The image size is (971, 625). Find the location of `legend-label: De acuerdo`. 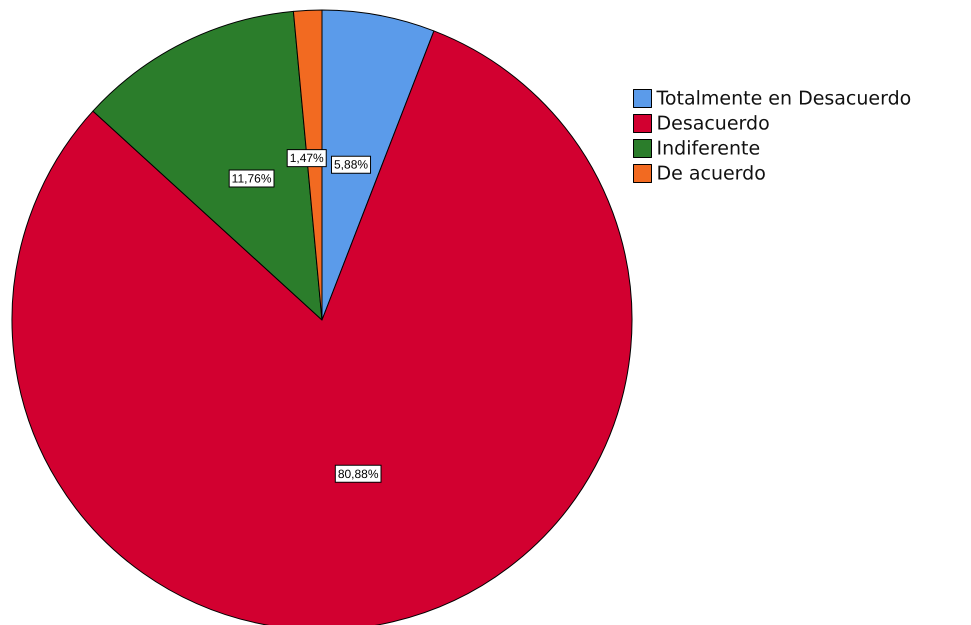

legend-label: De acuerdo is located at coordinates (711, 173).